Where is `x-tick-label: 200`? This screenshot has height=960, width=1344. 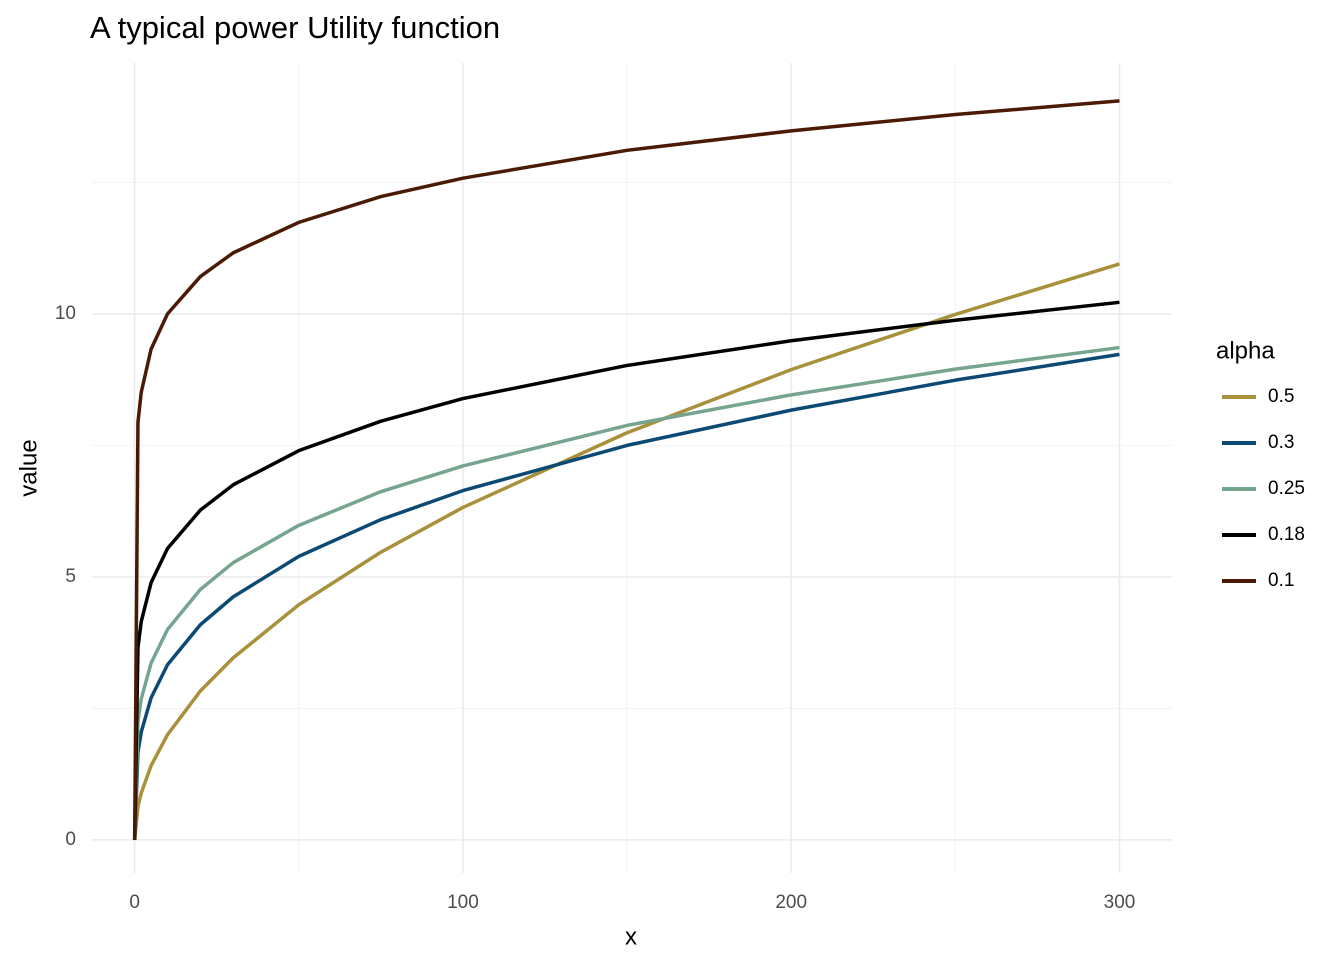 x-tick-label: 200 is located at coordinates (791, 902).